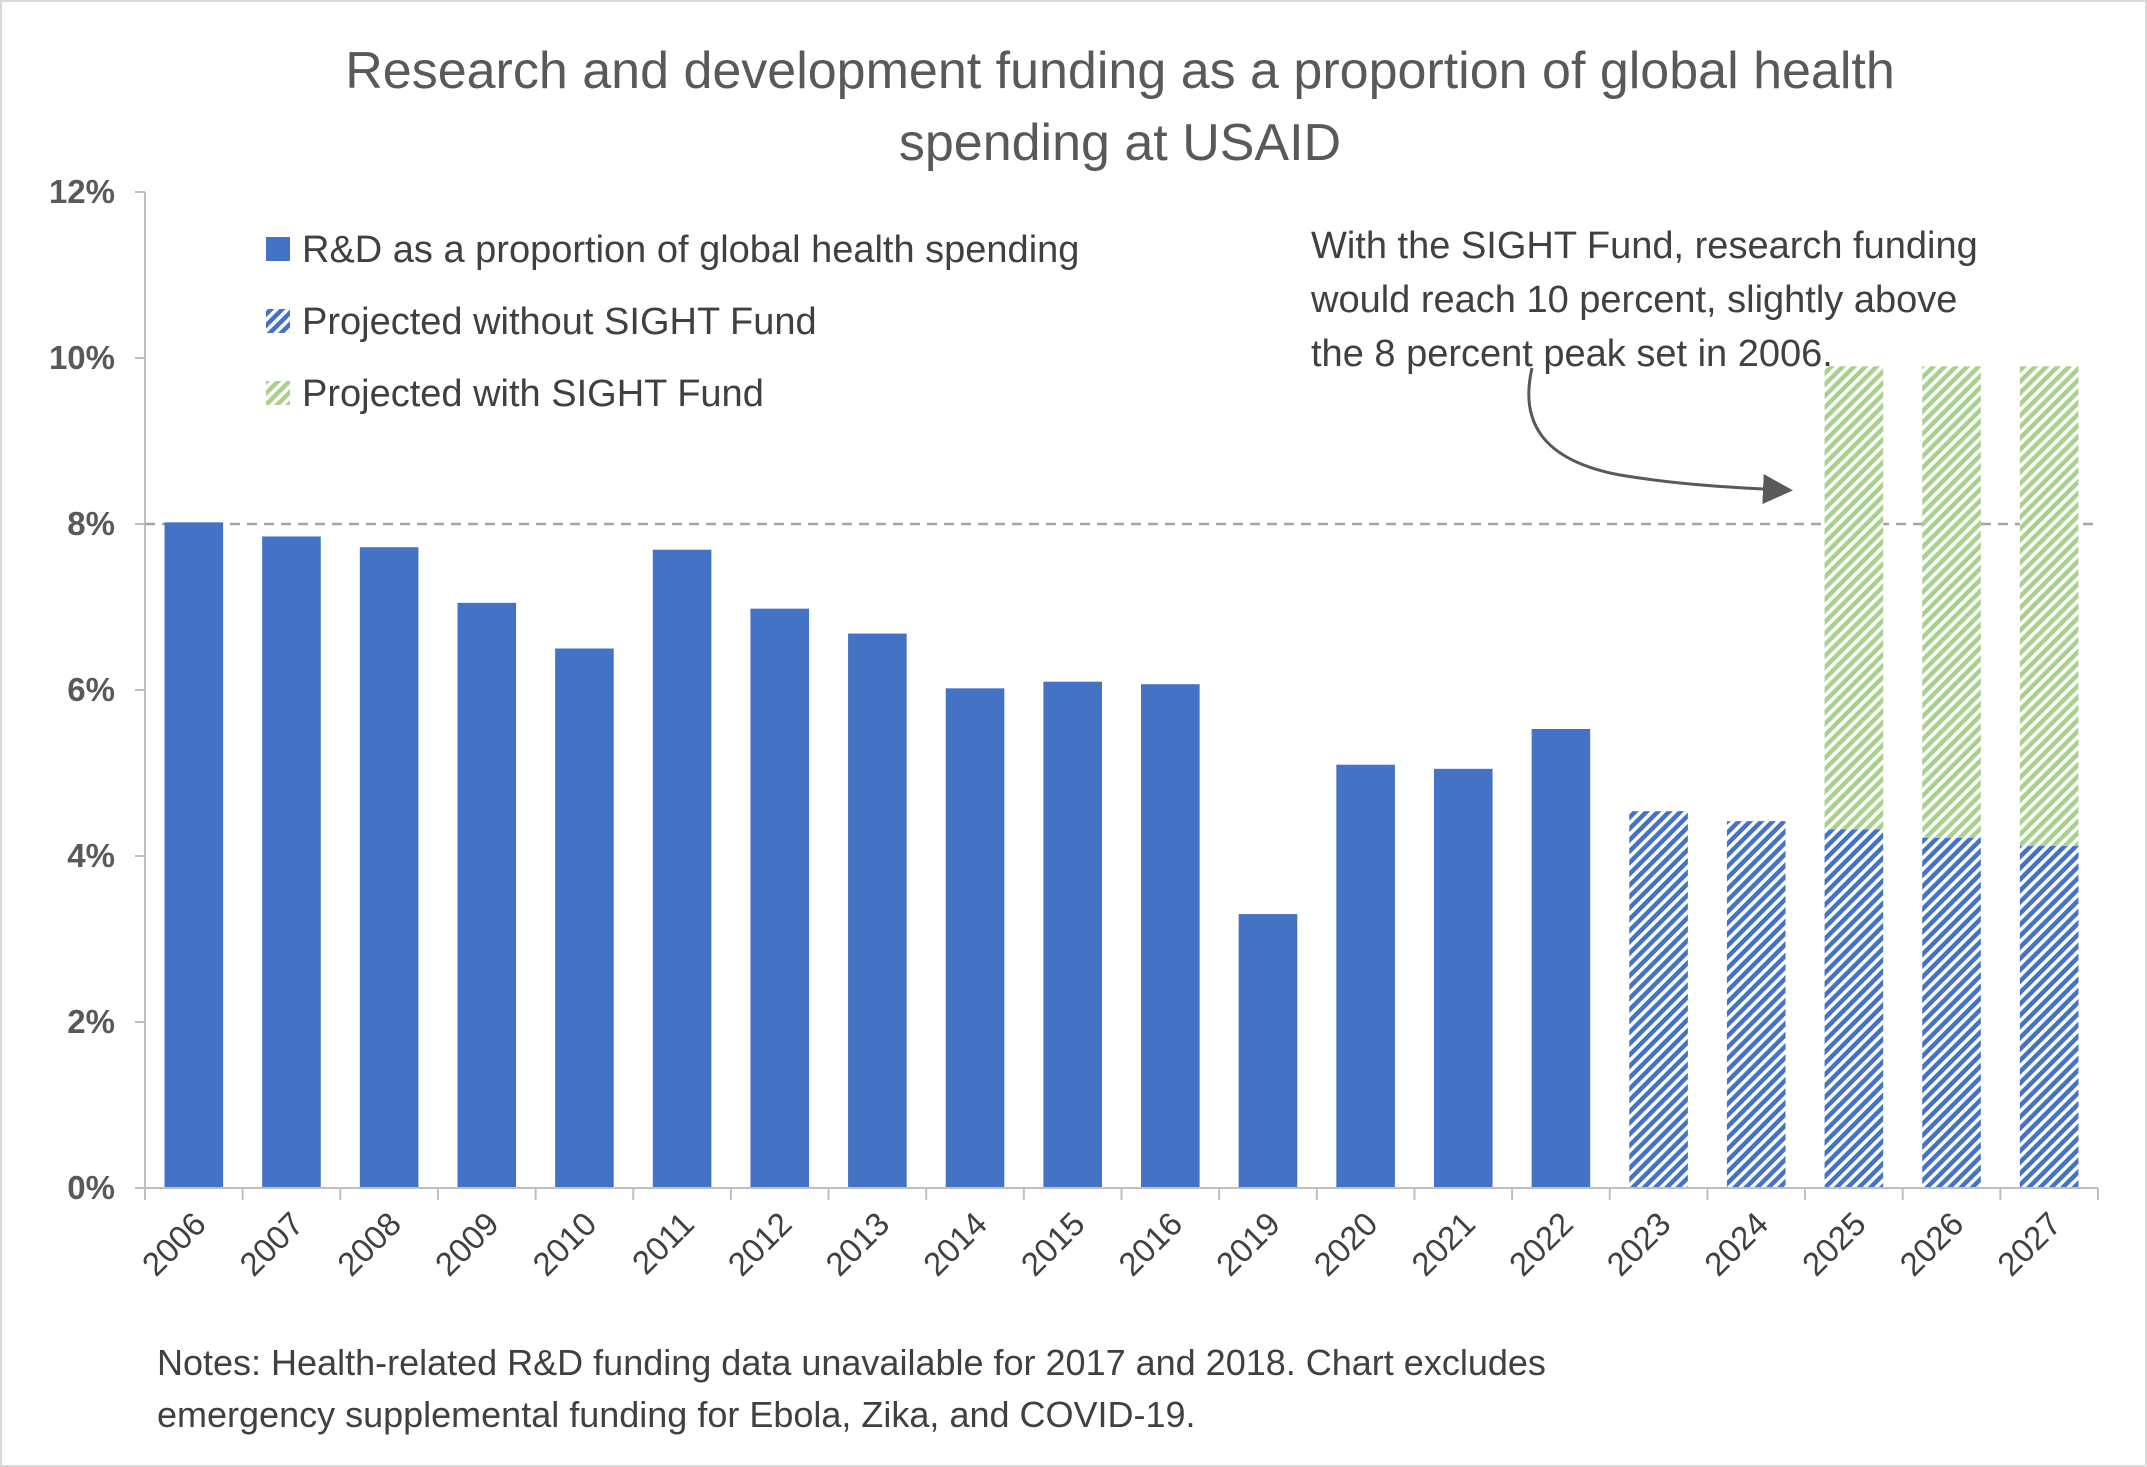 Image resolution: width=2147 pixels, height=1467 pixels. Describe the element at coordinates (975, 938) in the screenshot. I see `bar-actual-2014` at that location.